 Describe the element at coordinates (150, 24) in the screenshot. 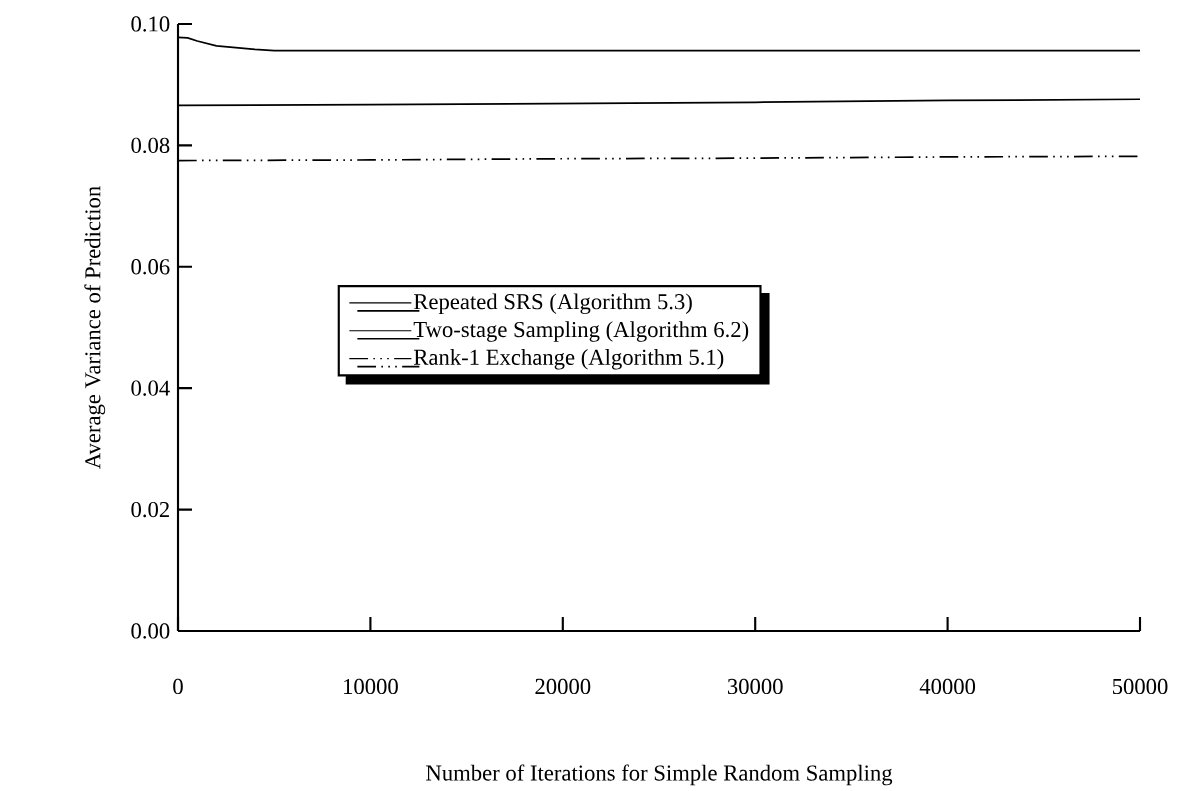

I see `y-tick-label: 0.10` at that location.